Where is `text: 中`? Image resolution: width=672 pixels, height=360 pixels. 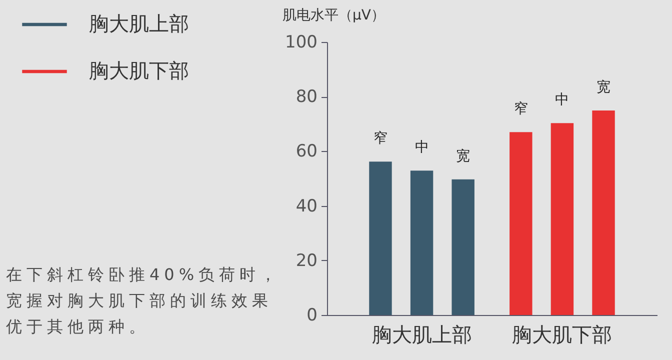
text: 中 is located at coordinates (562, 100).